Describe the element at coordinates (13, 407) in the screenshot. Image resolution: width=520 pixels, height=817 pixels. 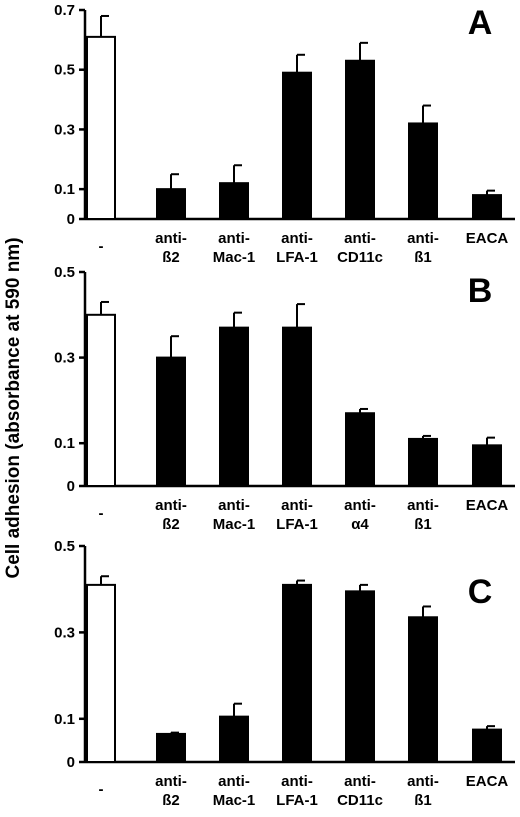
I see `y-axis-label: Cell adhesion (absorbance at 590 nm)` at that location.